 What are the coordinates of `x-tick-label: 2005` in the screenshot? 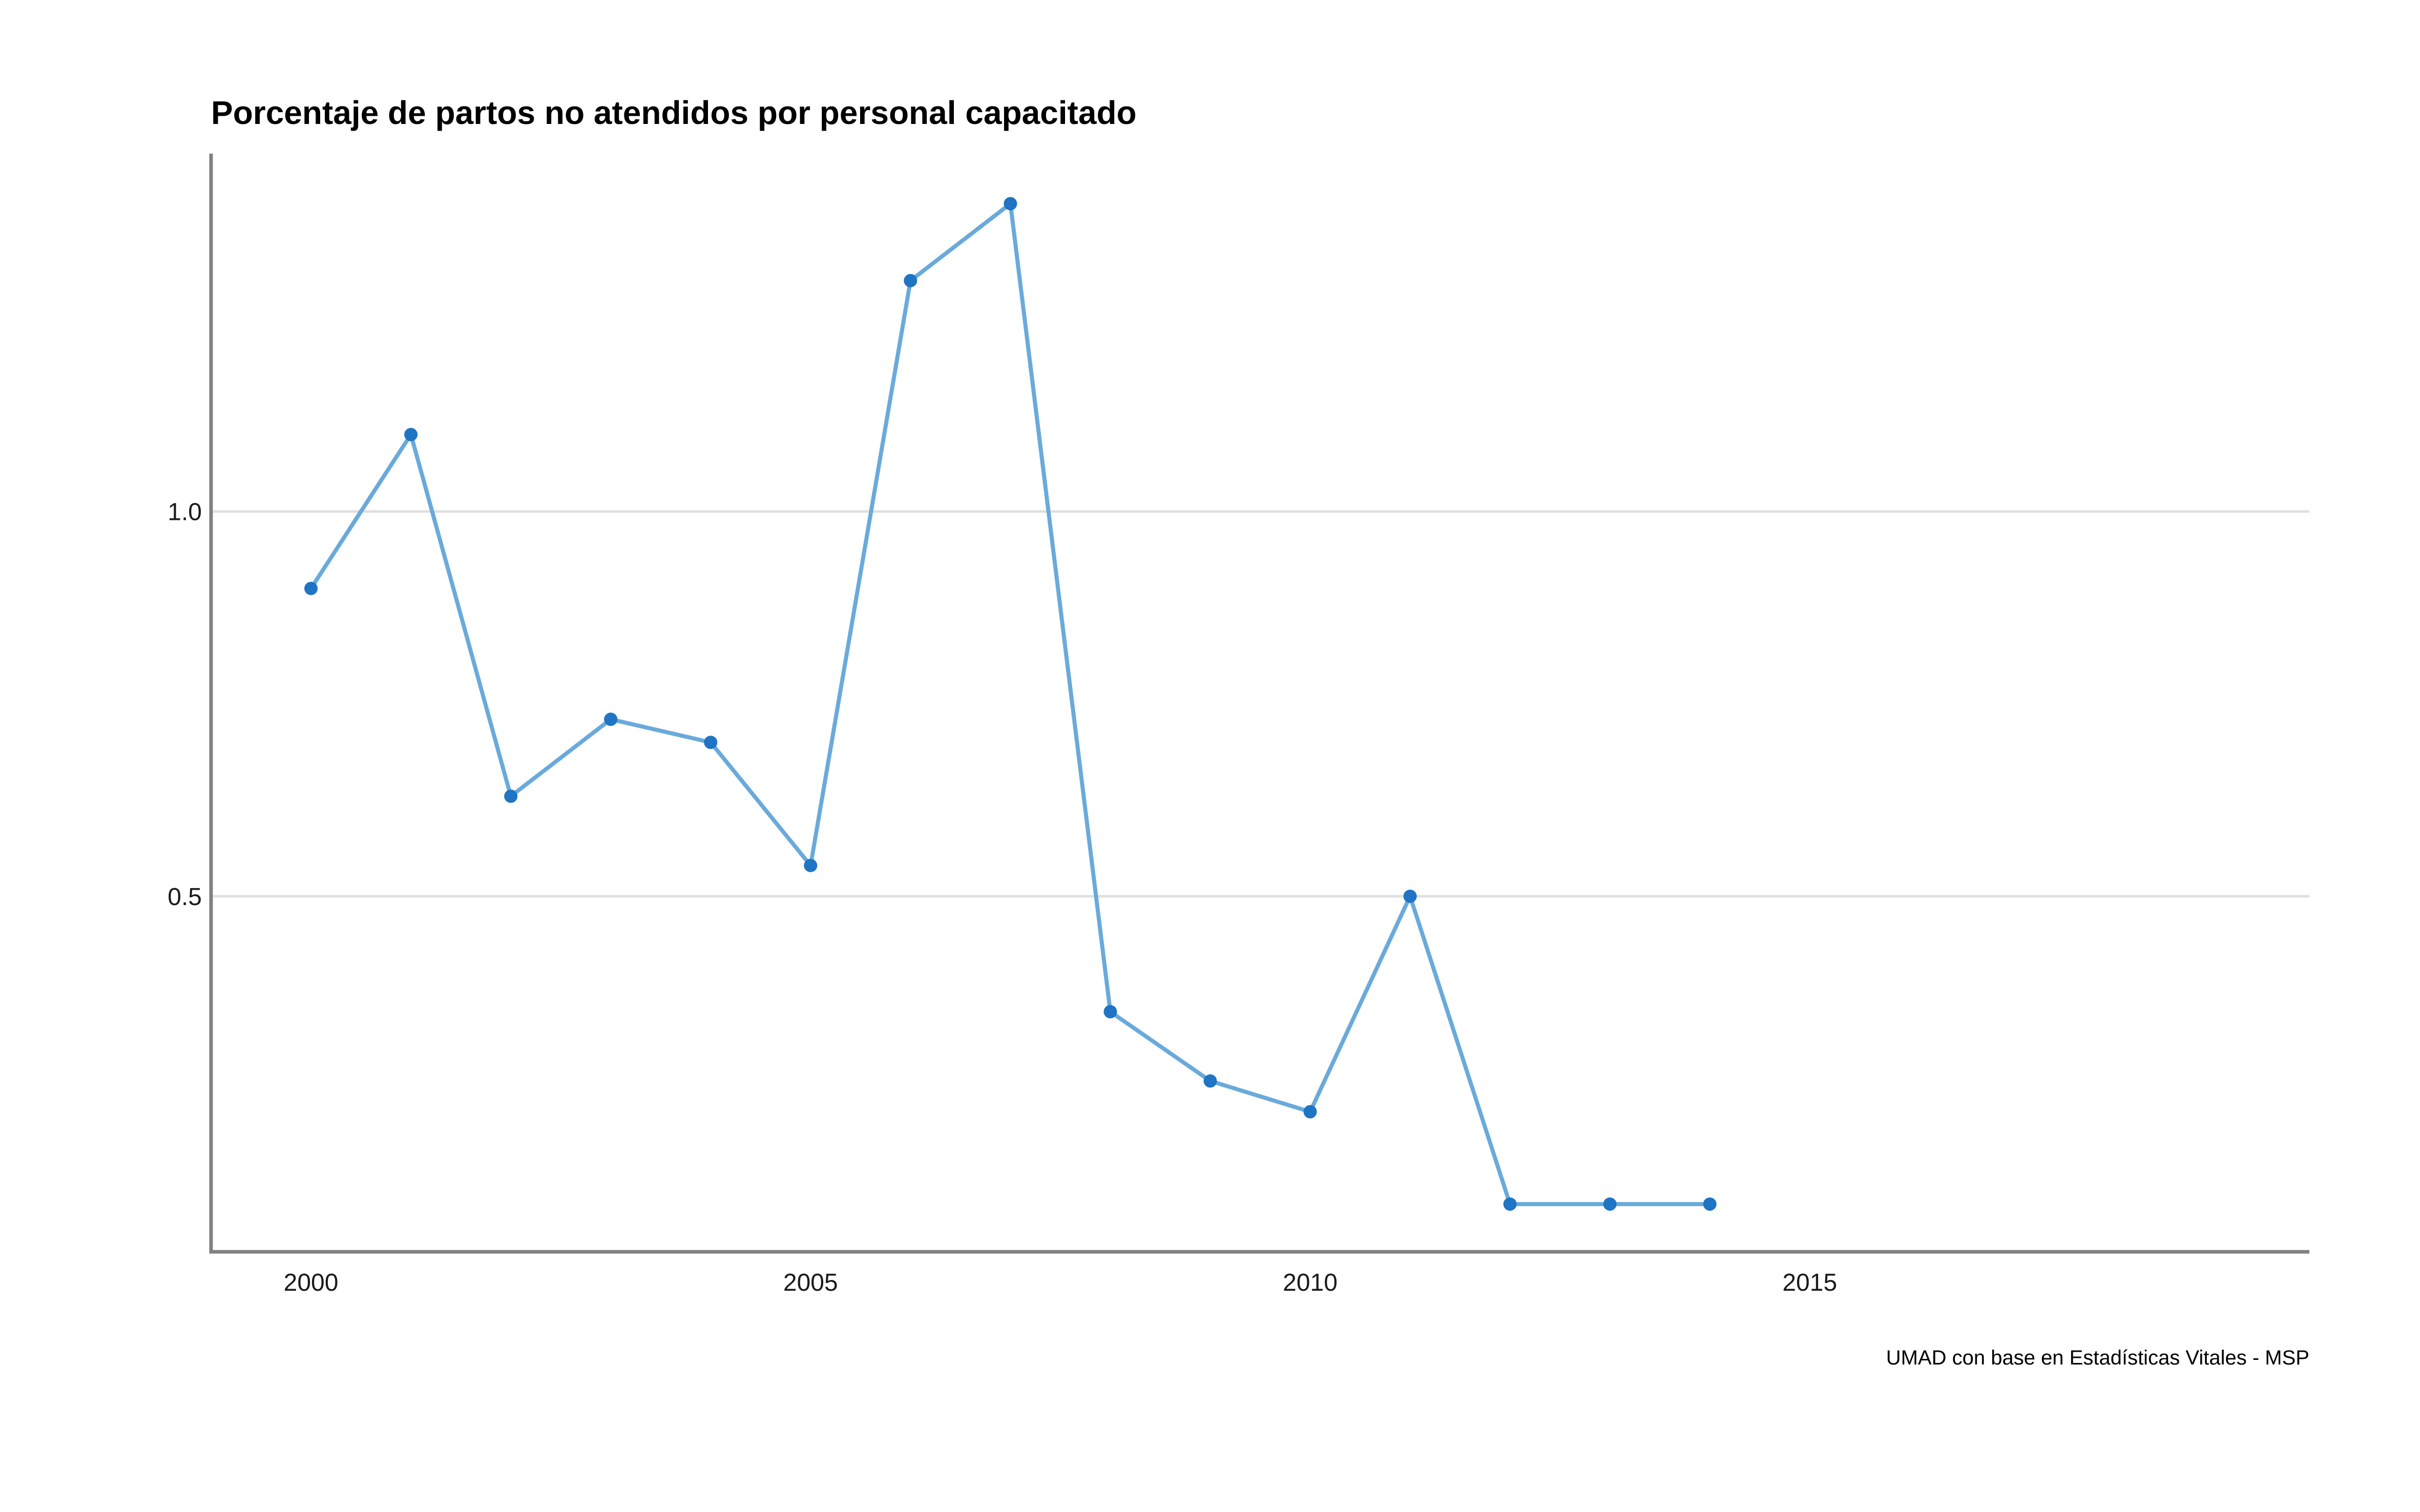 It's located at (810, 1282).